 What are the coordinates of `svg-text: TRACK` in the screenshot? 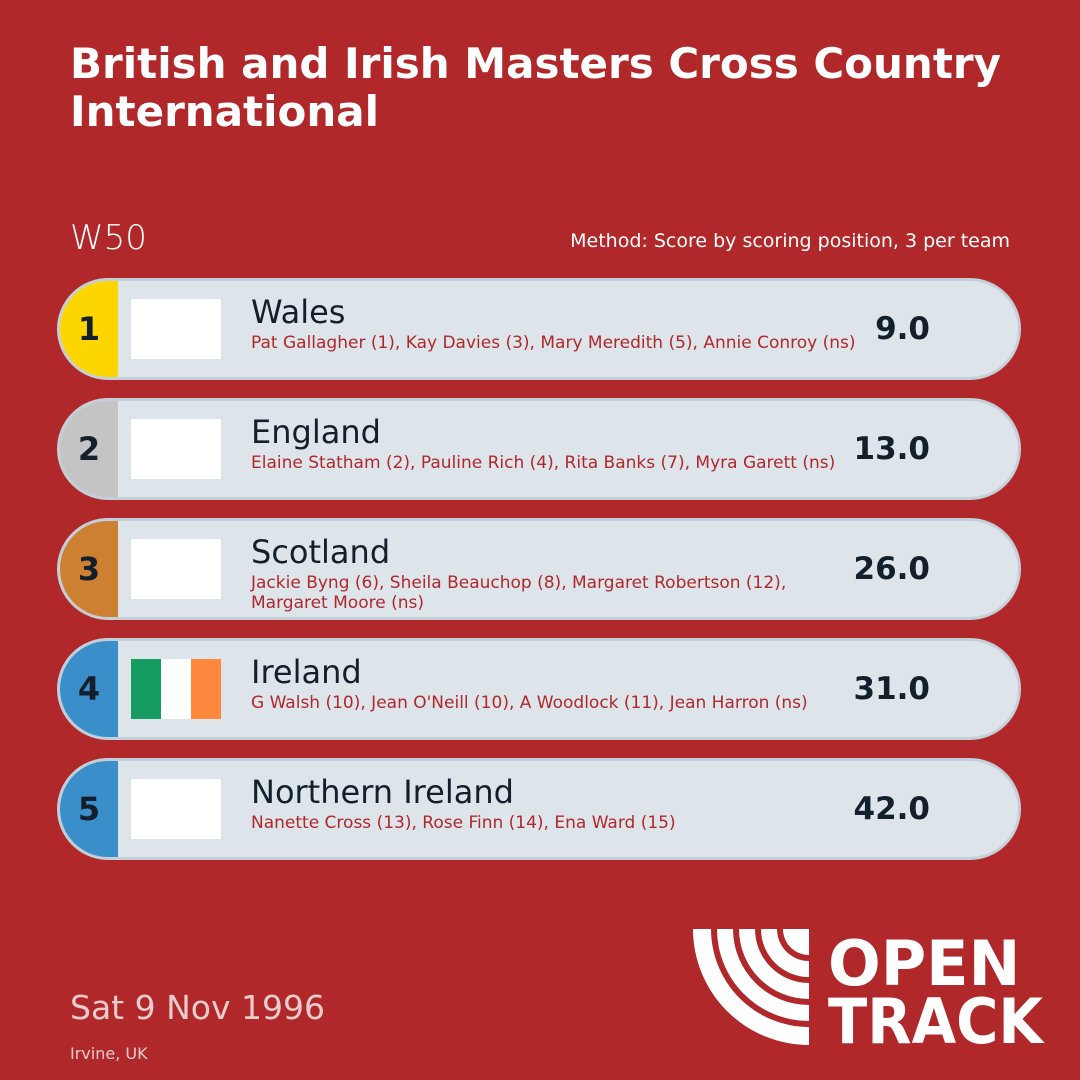 It's located at (936, 1017).